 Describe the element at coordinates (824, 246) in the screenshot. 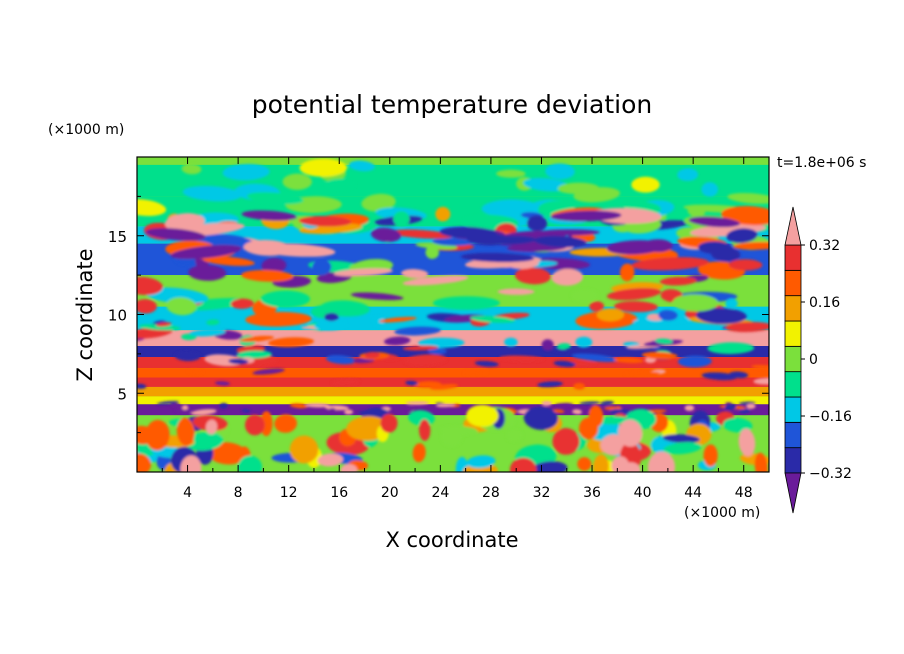

I see `colorbar-tick-label: 0.32` at that location.